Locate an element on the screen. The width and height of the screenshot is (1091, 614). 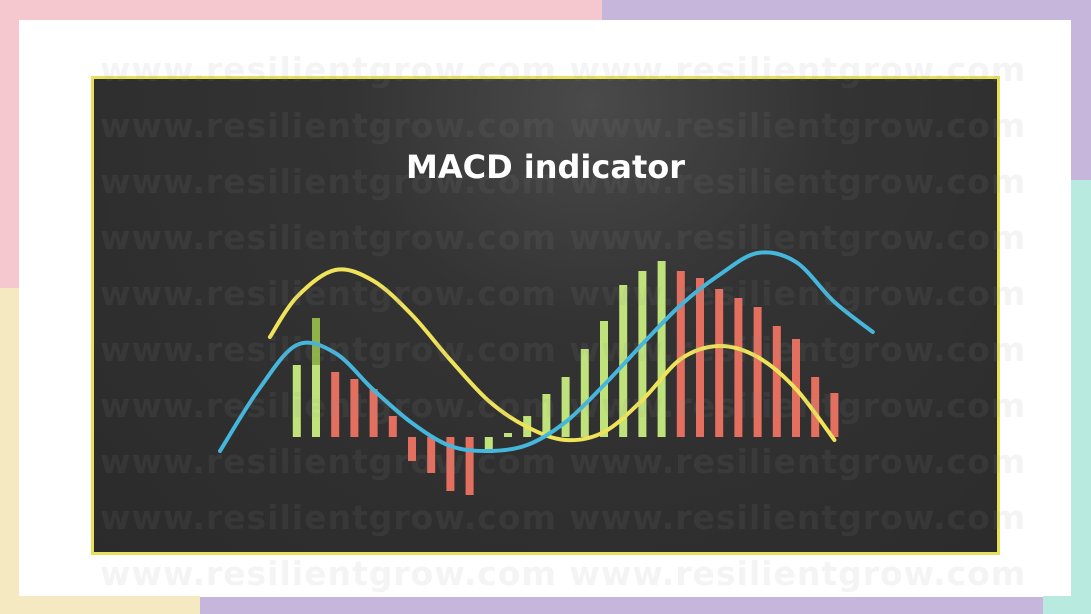
background-purple-strip is located at coordinates (621, 605).